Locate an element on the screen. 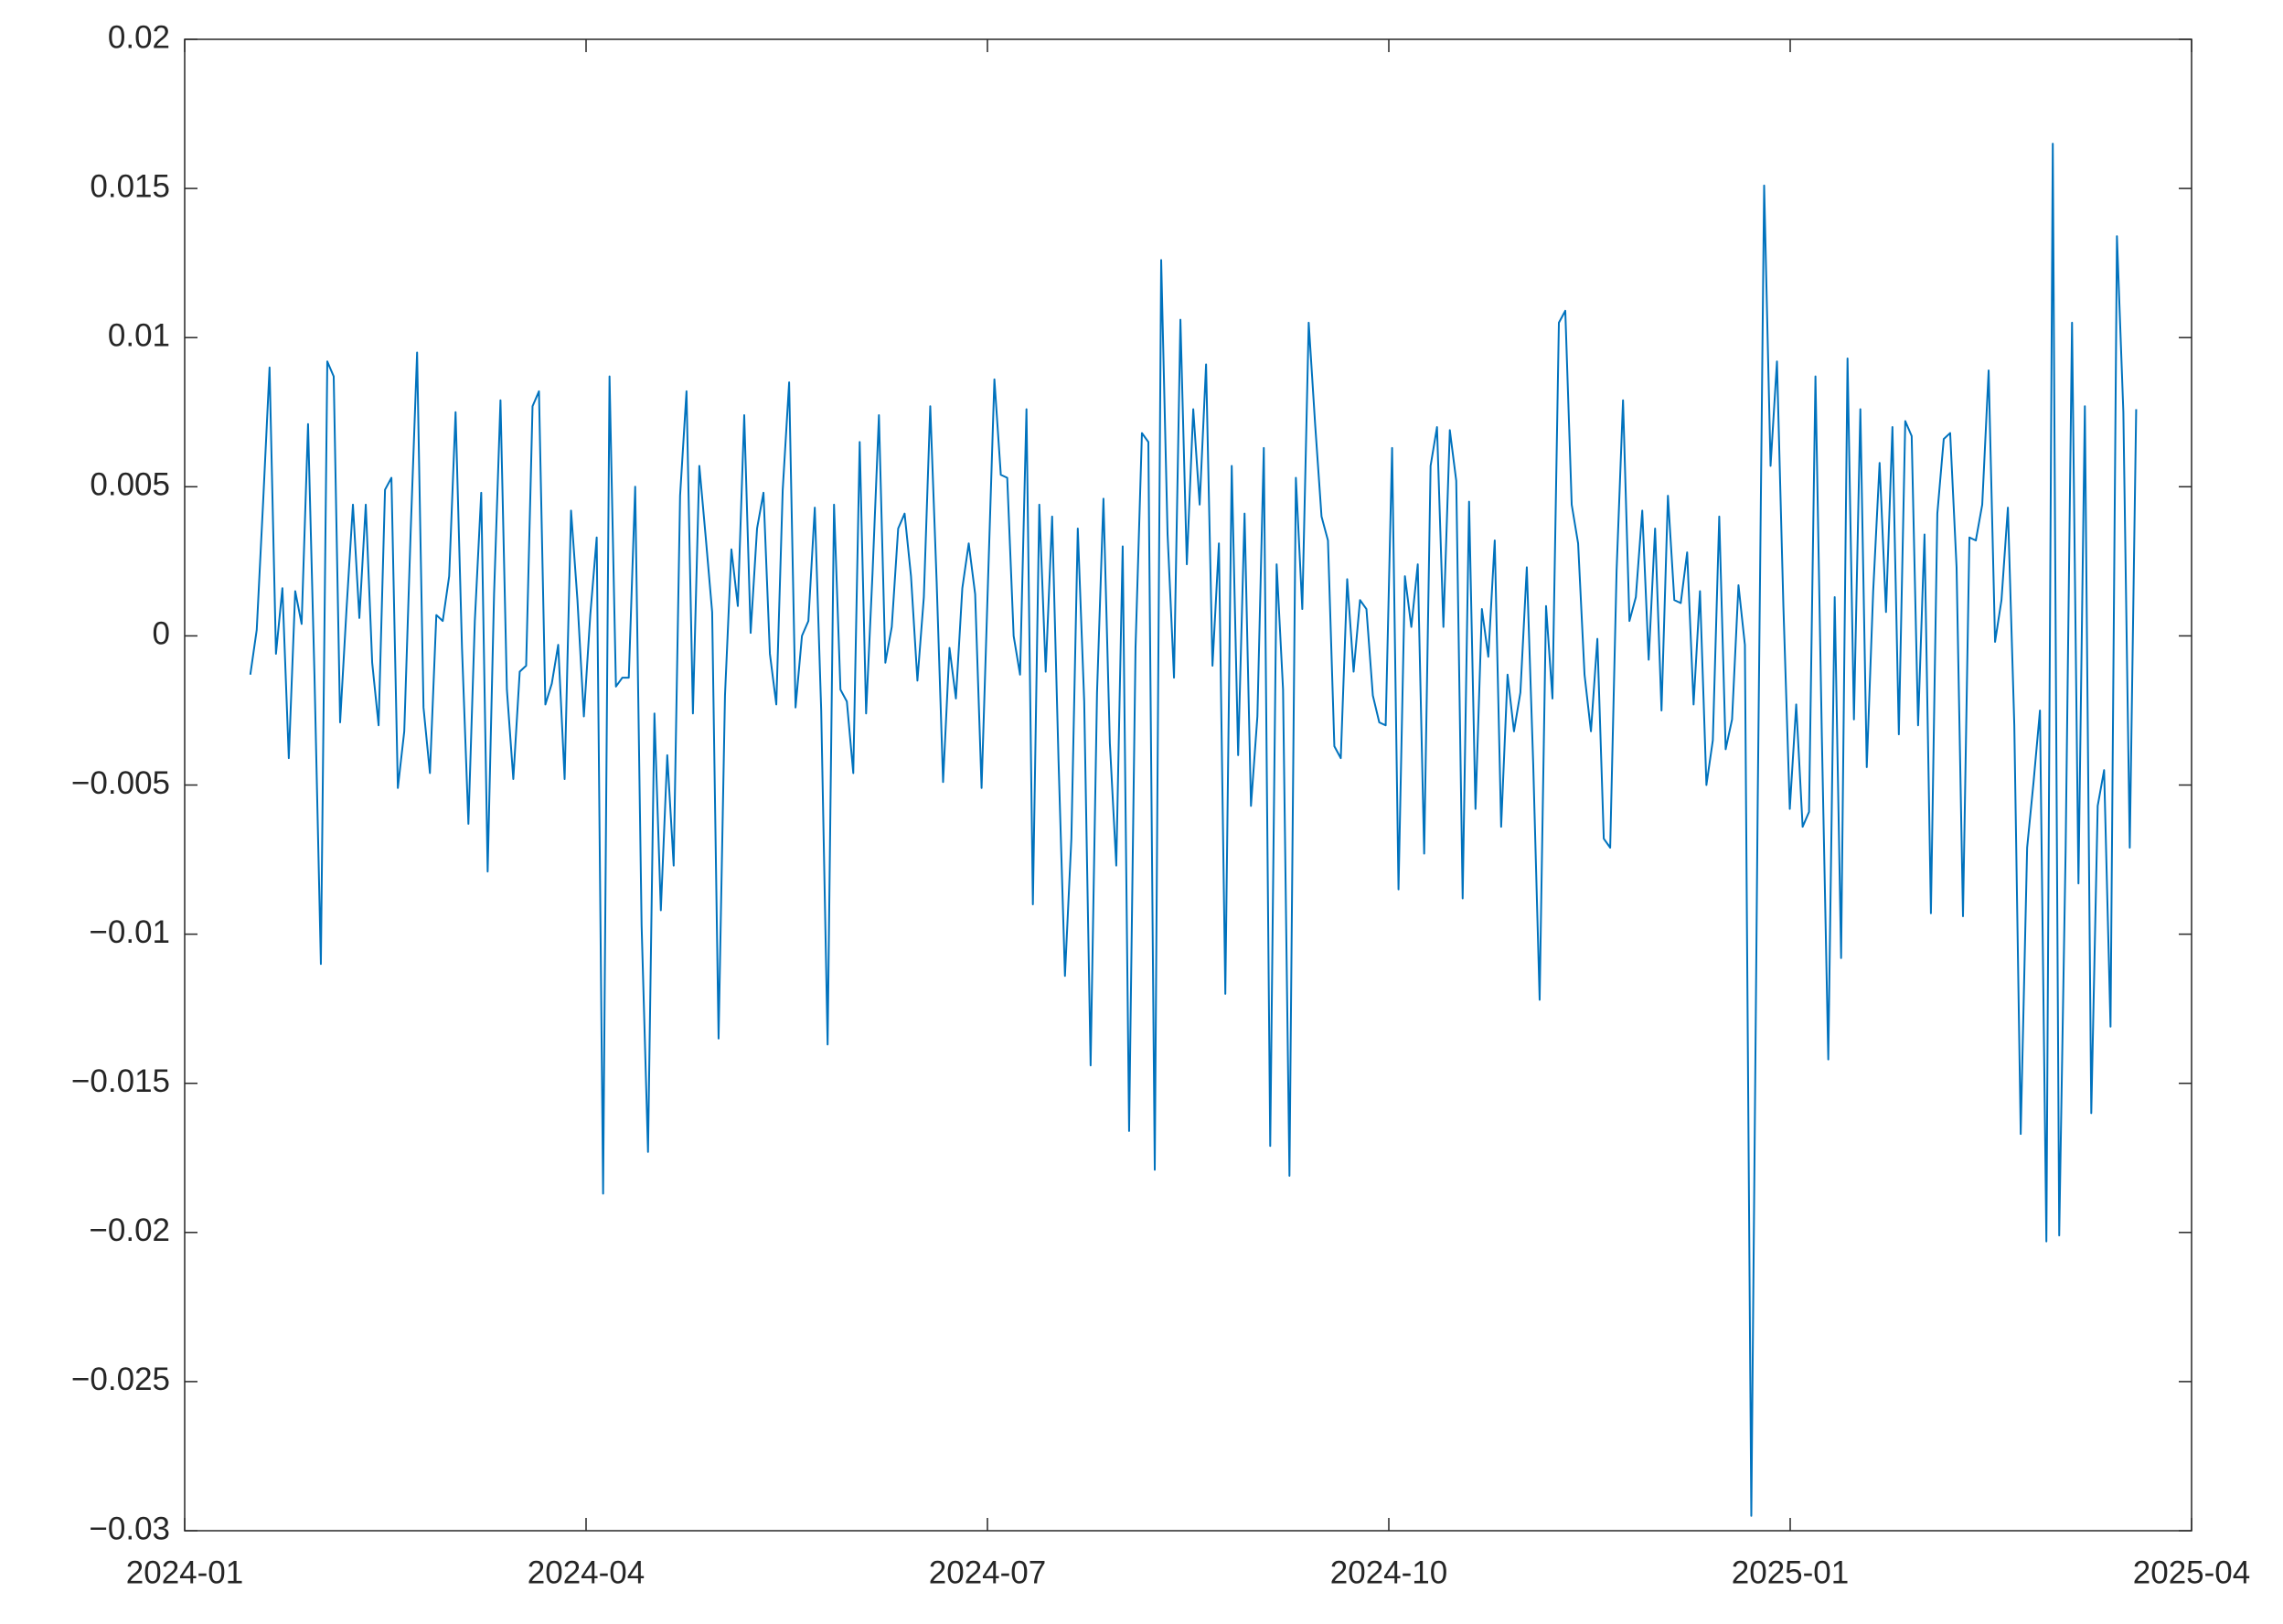 This screenshot has width=2283, height=1624. y-tick-label: −0.02 is located at coordinates (129, 1230).